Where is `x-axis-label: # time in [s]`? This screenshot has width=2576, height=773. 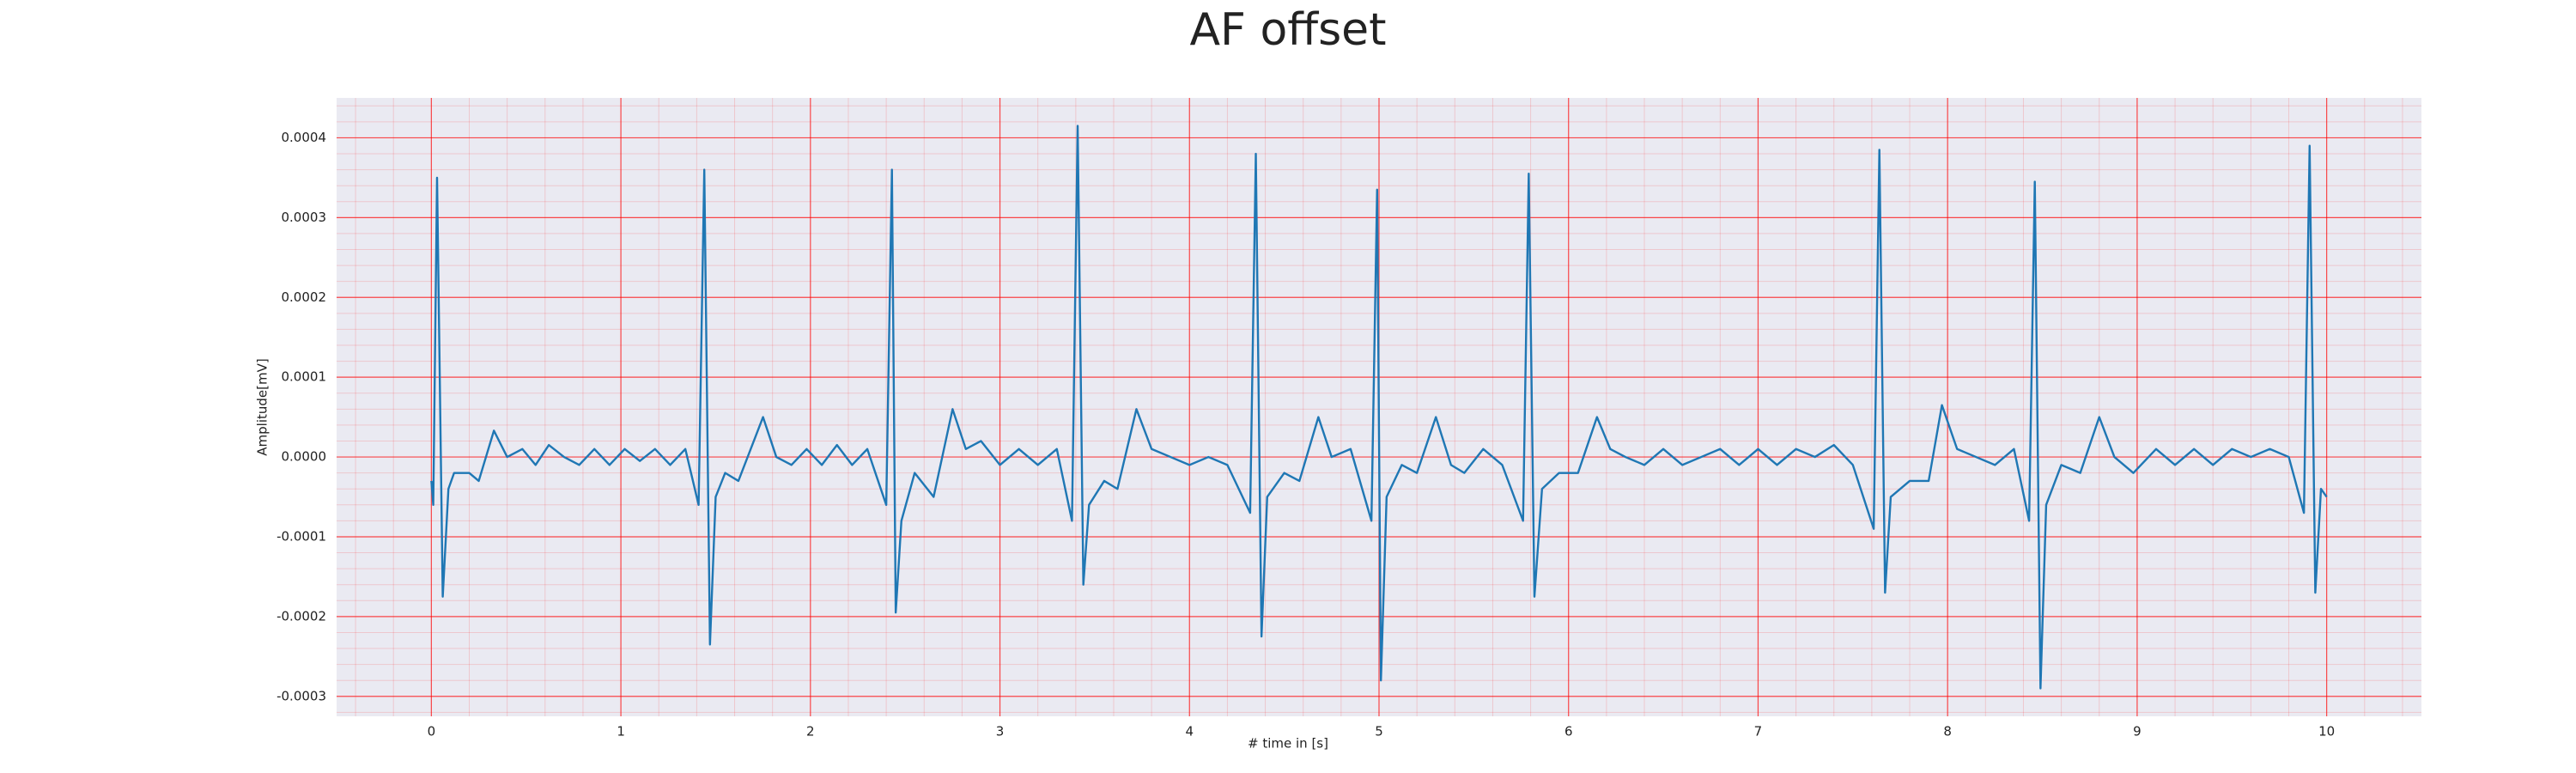
x-axis-label: # time in [s] is located at coordinates (1288, 744).